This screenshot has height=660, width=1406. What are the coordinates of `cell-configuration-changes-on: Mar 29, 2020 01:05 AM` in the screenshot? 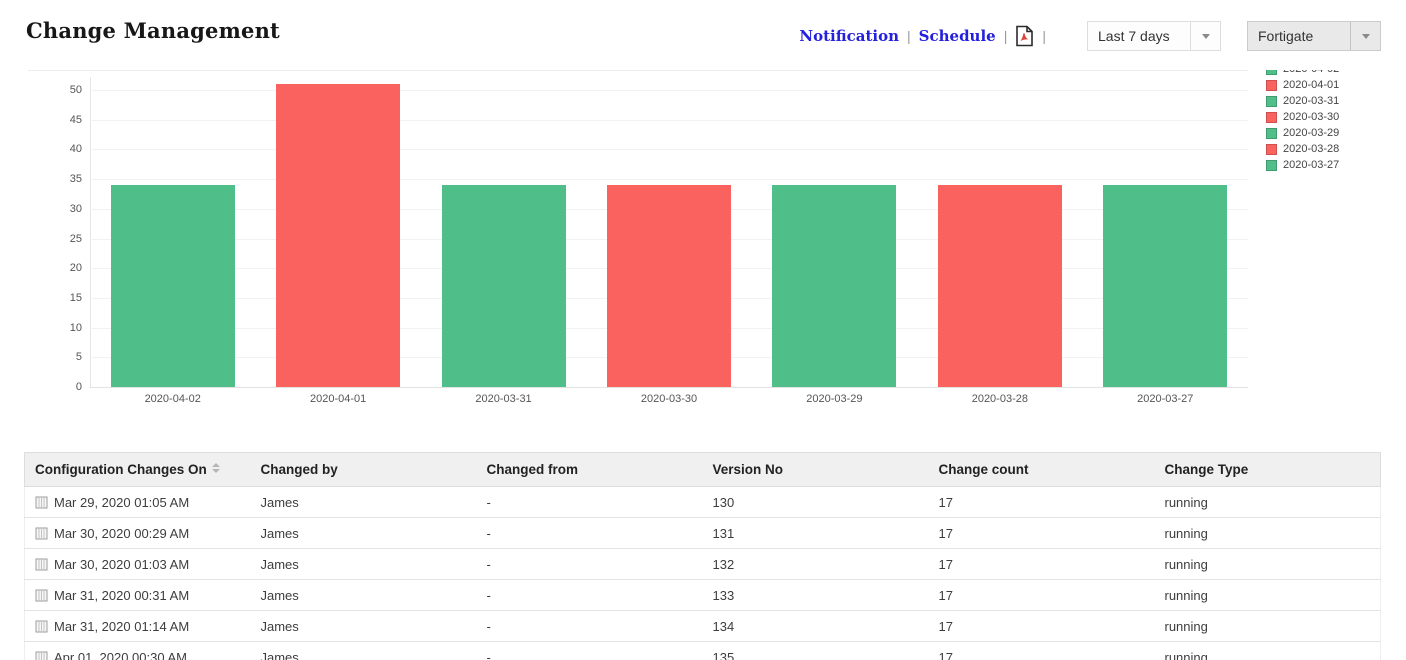 It's located at (137, 502).